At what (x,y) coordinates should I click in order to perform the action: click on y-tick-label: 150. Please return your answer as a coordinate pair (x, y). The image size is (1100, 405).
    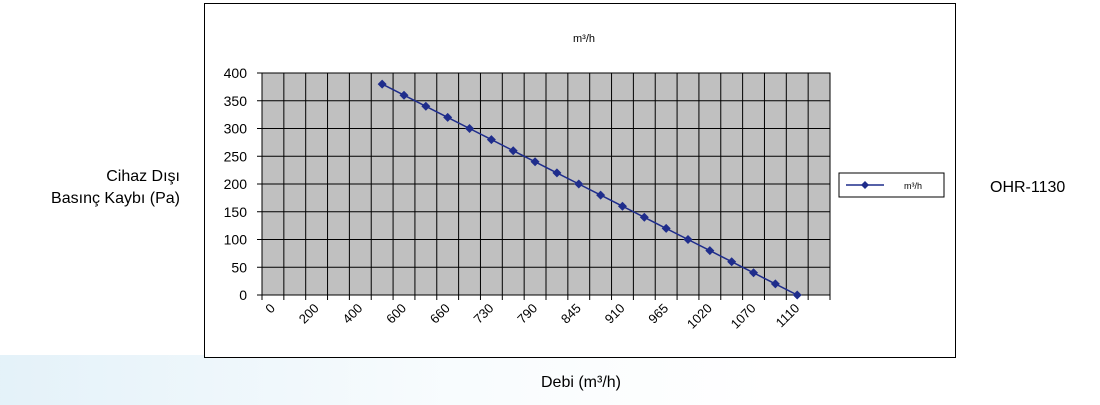
    Looking at the image, I should click on (236, 212).